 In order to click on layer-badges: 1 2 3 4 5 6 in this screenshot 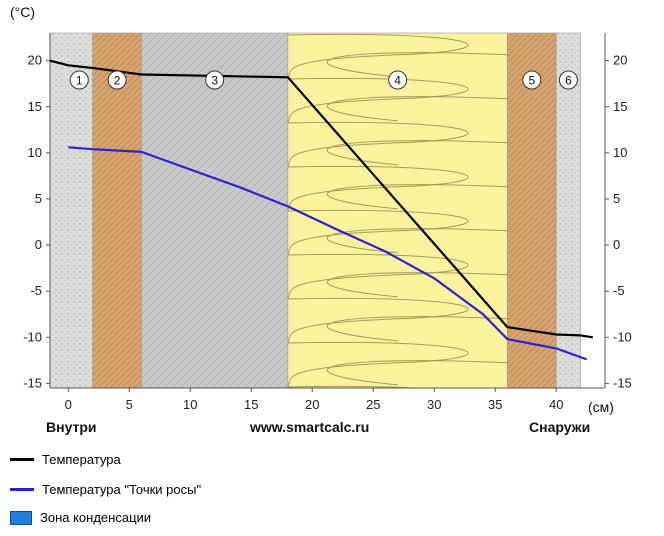, I will do `click(323, 80)`.